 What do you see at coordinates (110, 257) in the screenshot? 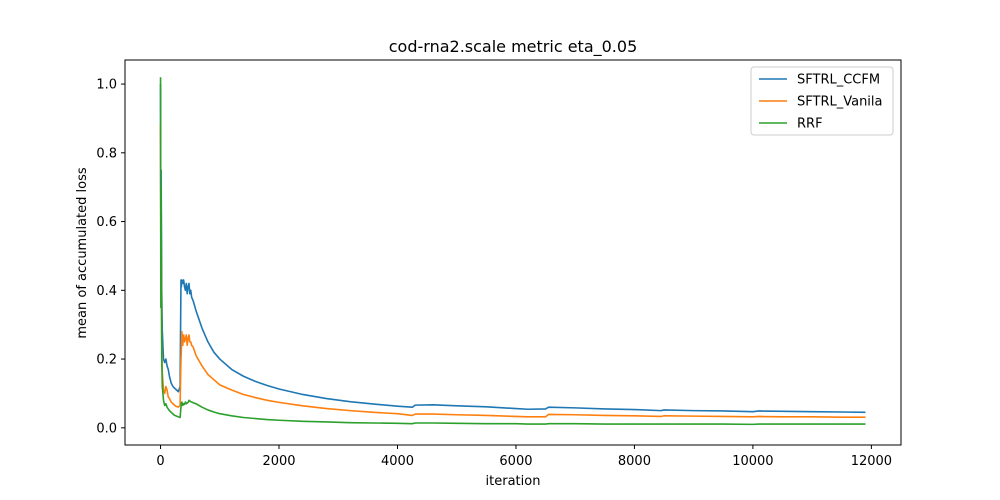
I see `y-axis: 0.0 0.2 0.4 0.6 0.8 1.0` at bounding box center [110, 257].